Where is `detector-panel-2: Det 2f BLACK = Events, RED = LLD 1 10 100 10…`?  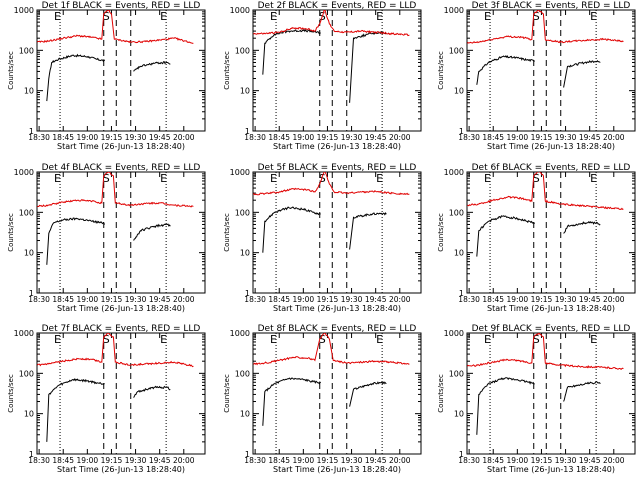 detector-panel-2: Det 2f BLACK = Events, RED = LLD 1 10 100 10… is located at coordinates (322, 76).